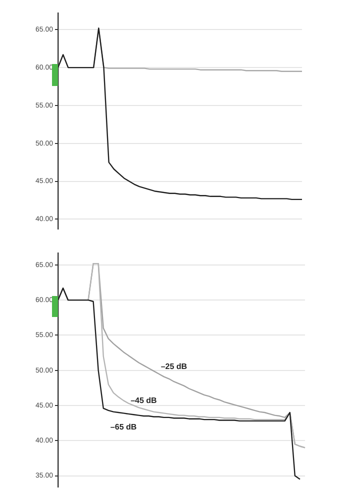 The image size is (345, 497). Describe the element at coordinates (144, 401) in the screenshot. I see `series-label: –45 dB` at that location.